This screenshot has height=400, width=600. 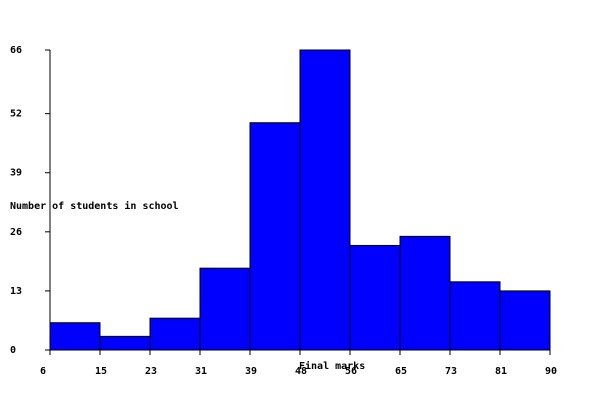 I want to click on x-ticks-group: 6 15 23 31 39 48 56 65 73 81 90, so click(x=298, y=363).